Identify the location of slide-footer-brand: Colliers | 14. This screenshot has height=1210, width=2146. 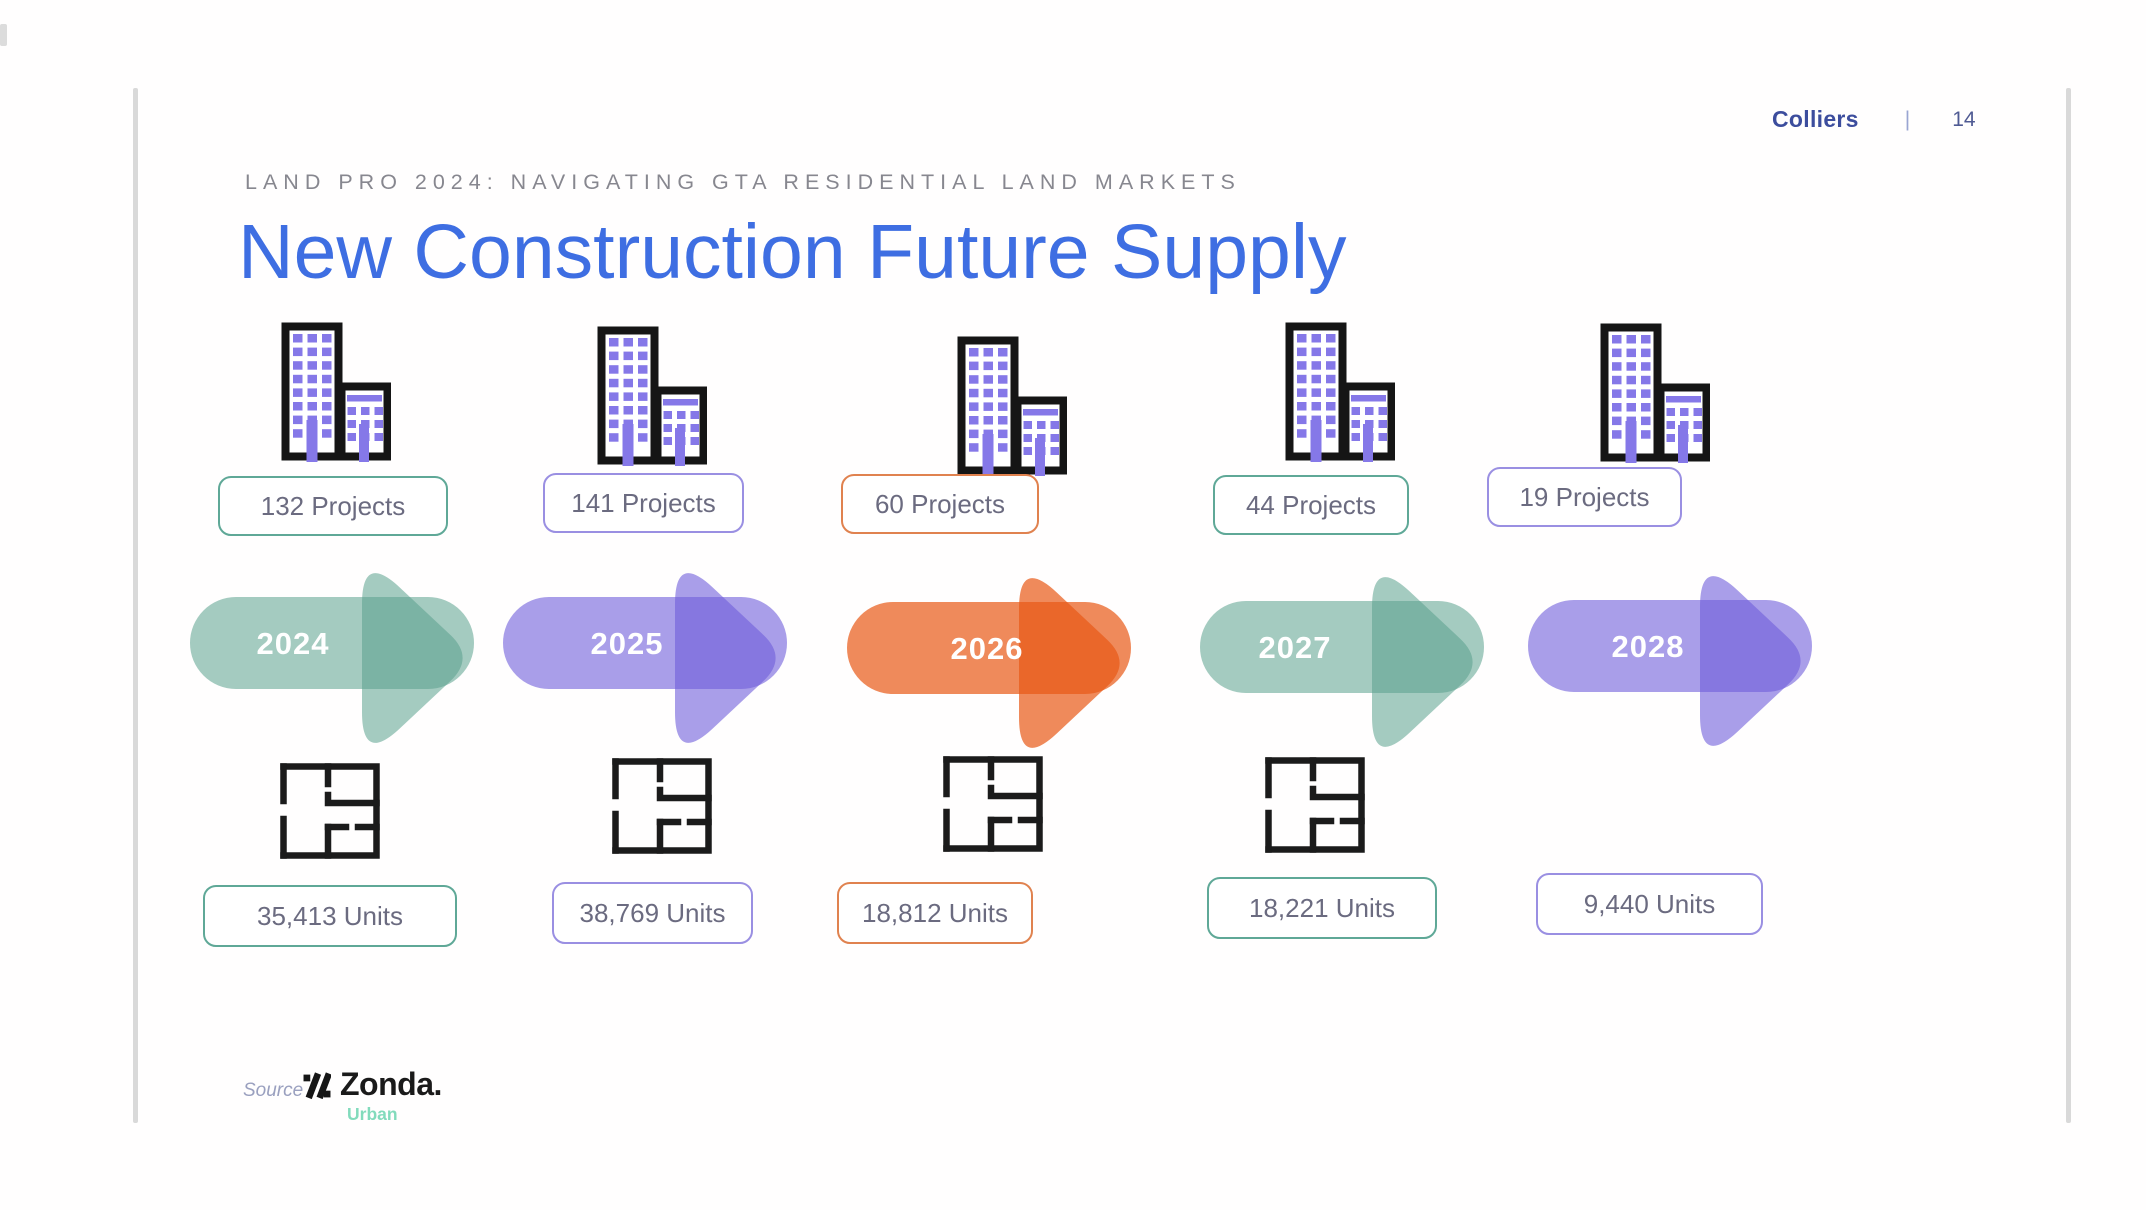
(1874, 119).